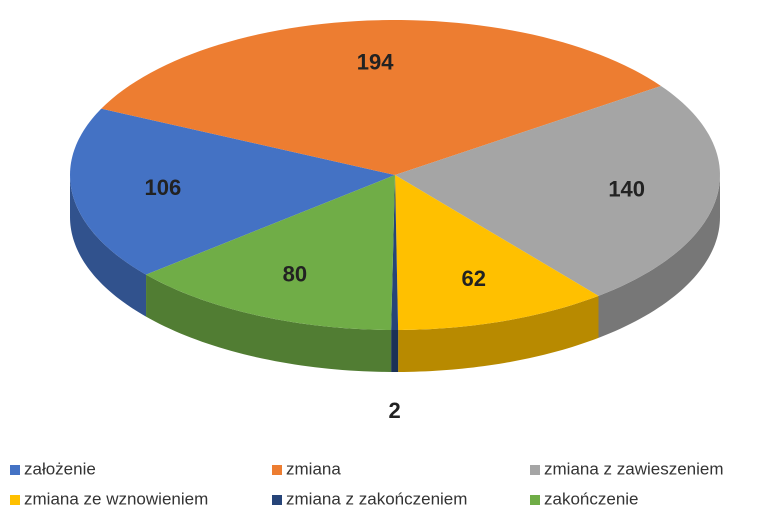  Describe the element at coordinates (163, 187) in the screenshot. I see `data-label: 106` at that location.